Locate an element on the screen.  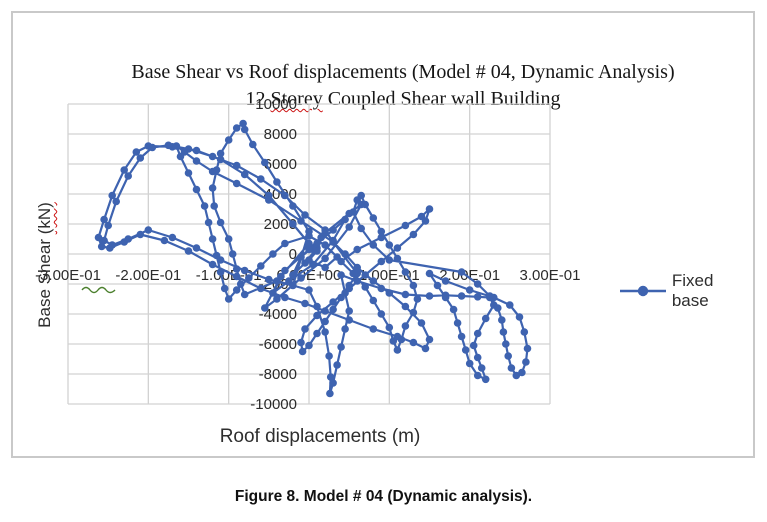
y-tick-label: 6000 is located at coordinates (280, 164).